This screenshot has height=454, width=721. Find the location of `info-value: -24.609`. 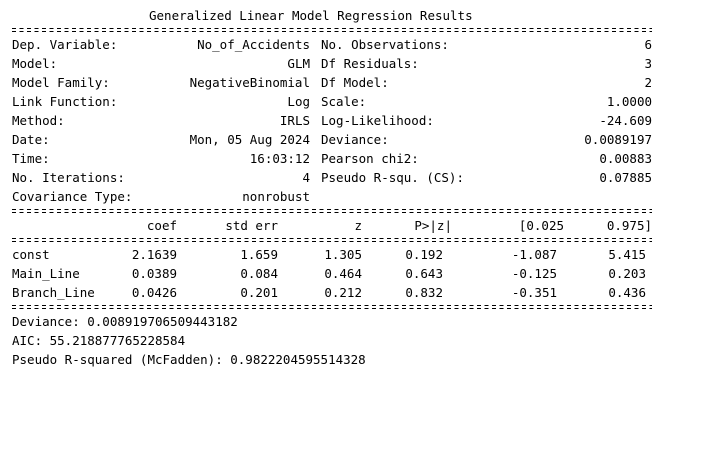

info-value: -24.609 is located at coordinates (625, 120).